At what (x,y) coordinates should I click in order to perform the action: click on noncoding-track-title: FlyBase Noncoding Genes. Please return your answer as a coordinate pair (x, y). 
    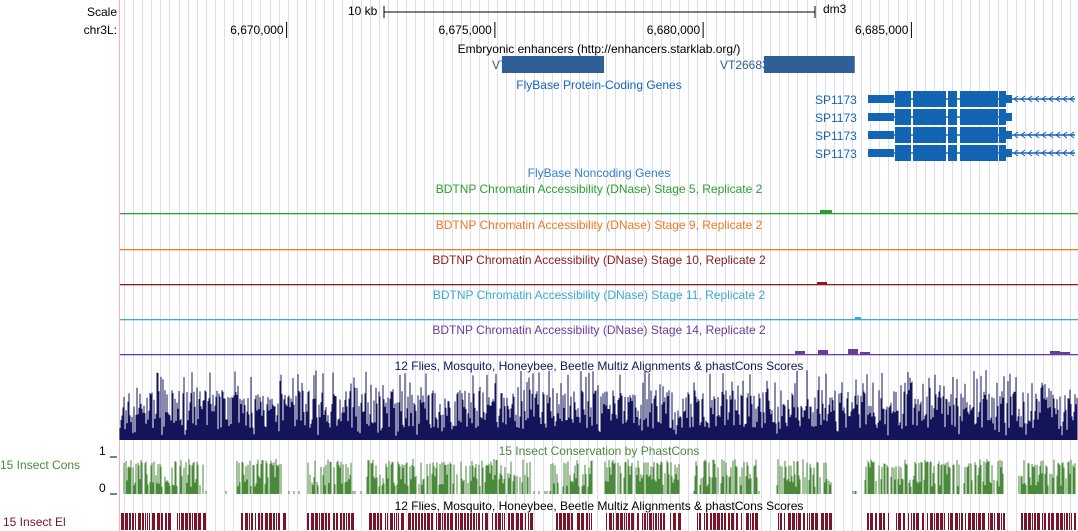
    Looking at the image, I should click on (599, 173).